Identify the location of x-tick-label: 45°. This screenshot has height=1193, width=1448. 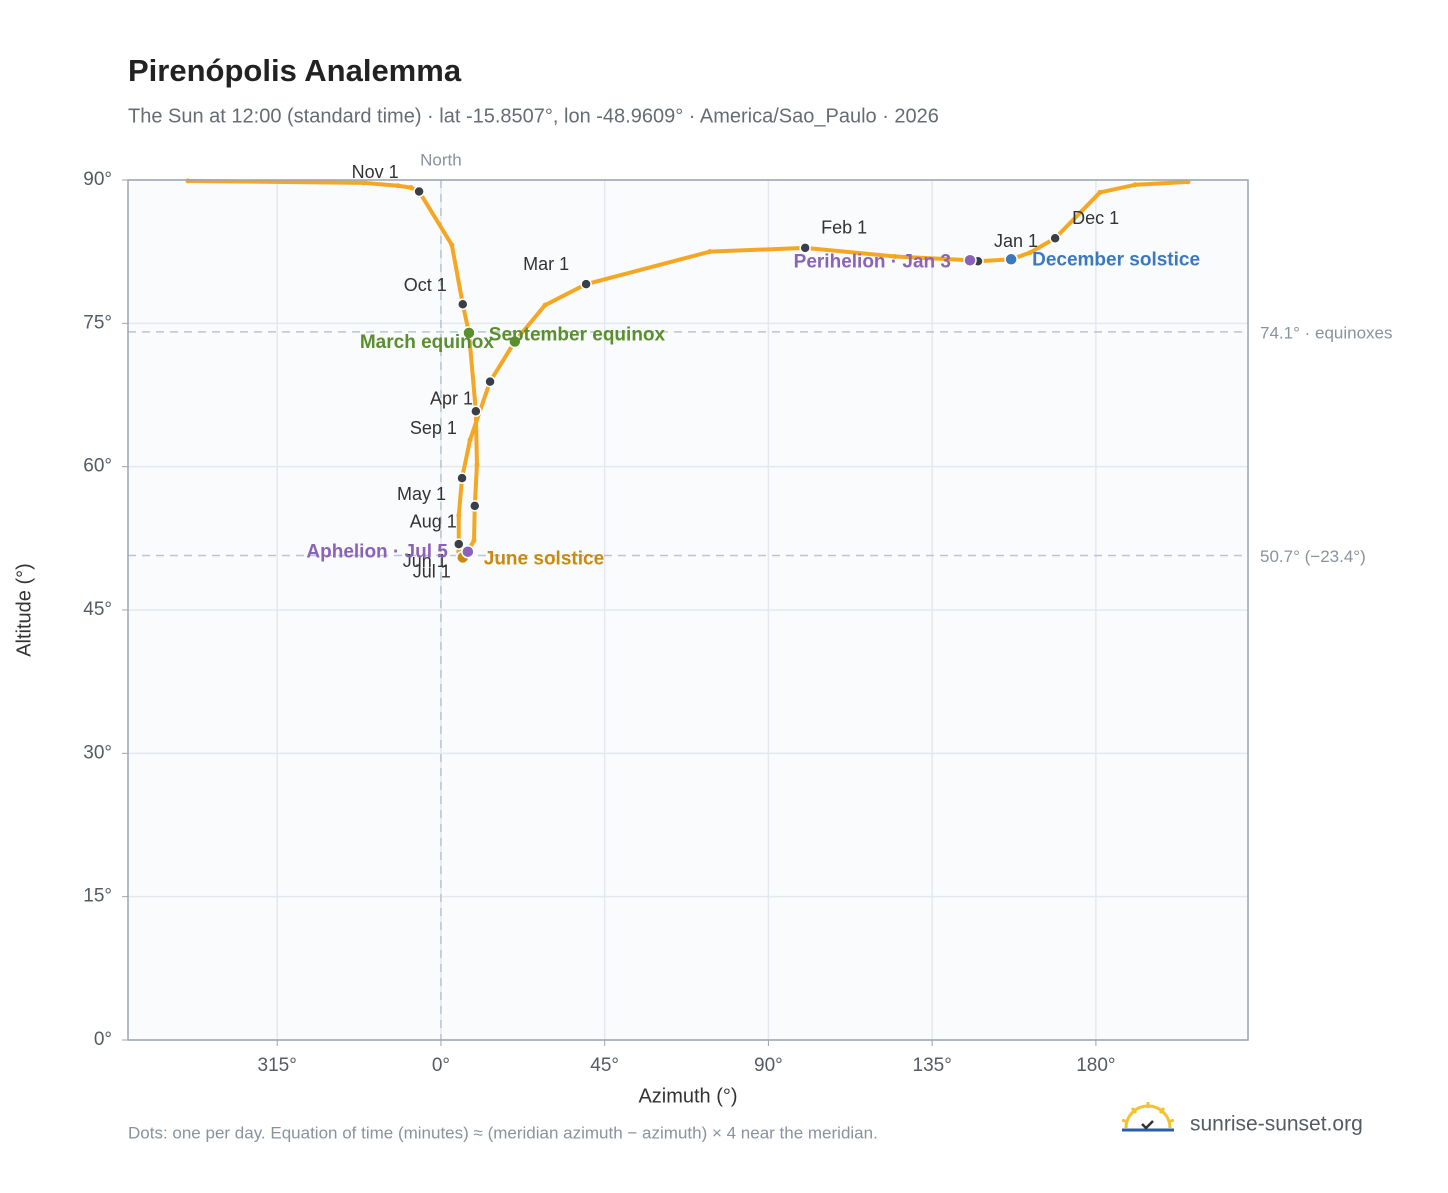
(604, 1065).